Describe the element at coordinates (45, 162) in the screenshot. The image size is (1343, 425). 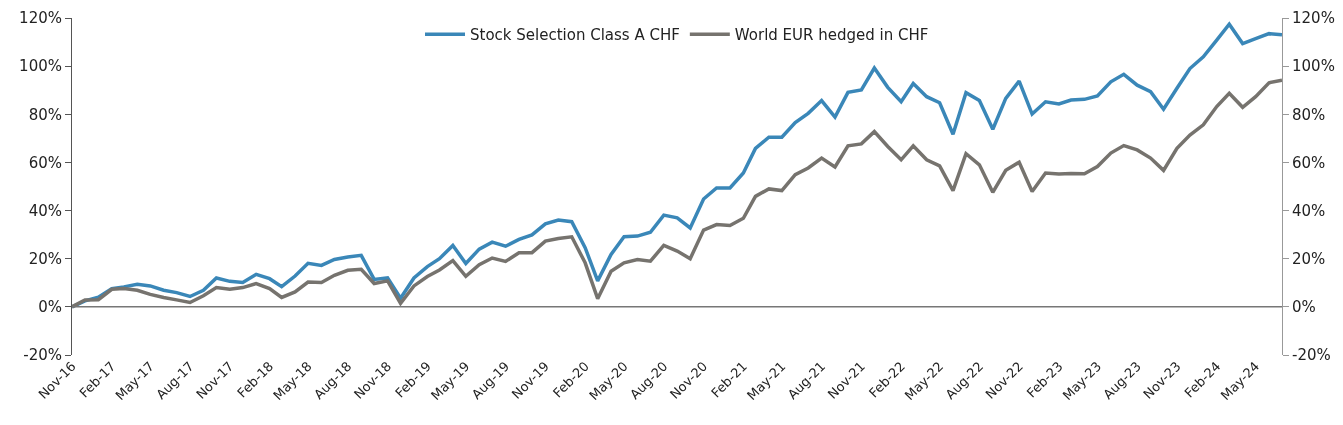
I see `y-tick-label: 60%` at that location.